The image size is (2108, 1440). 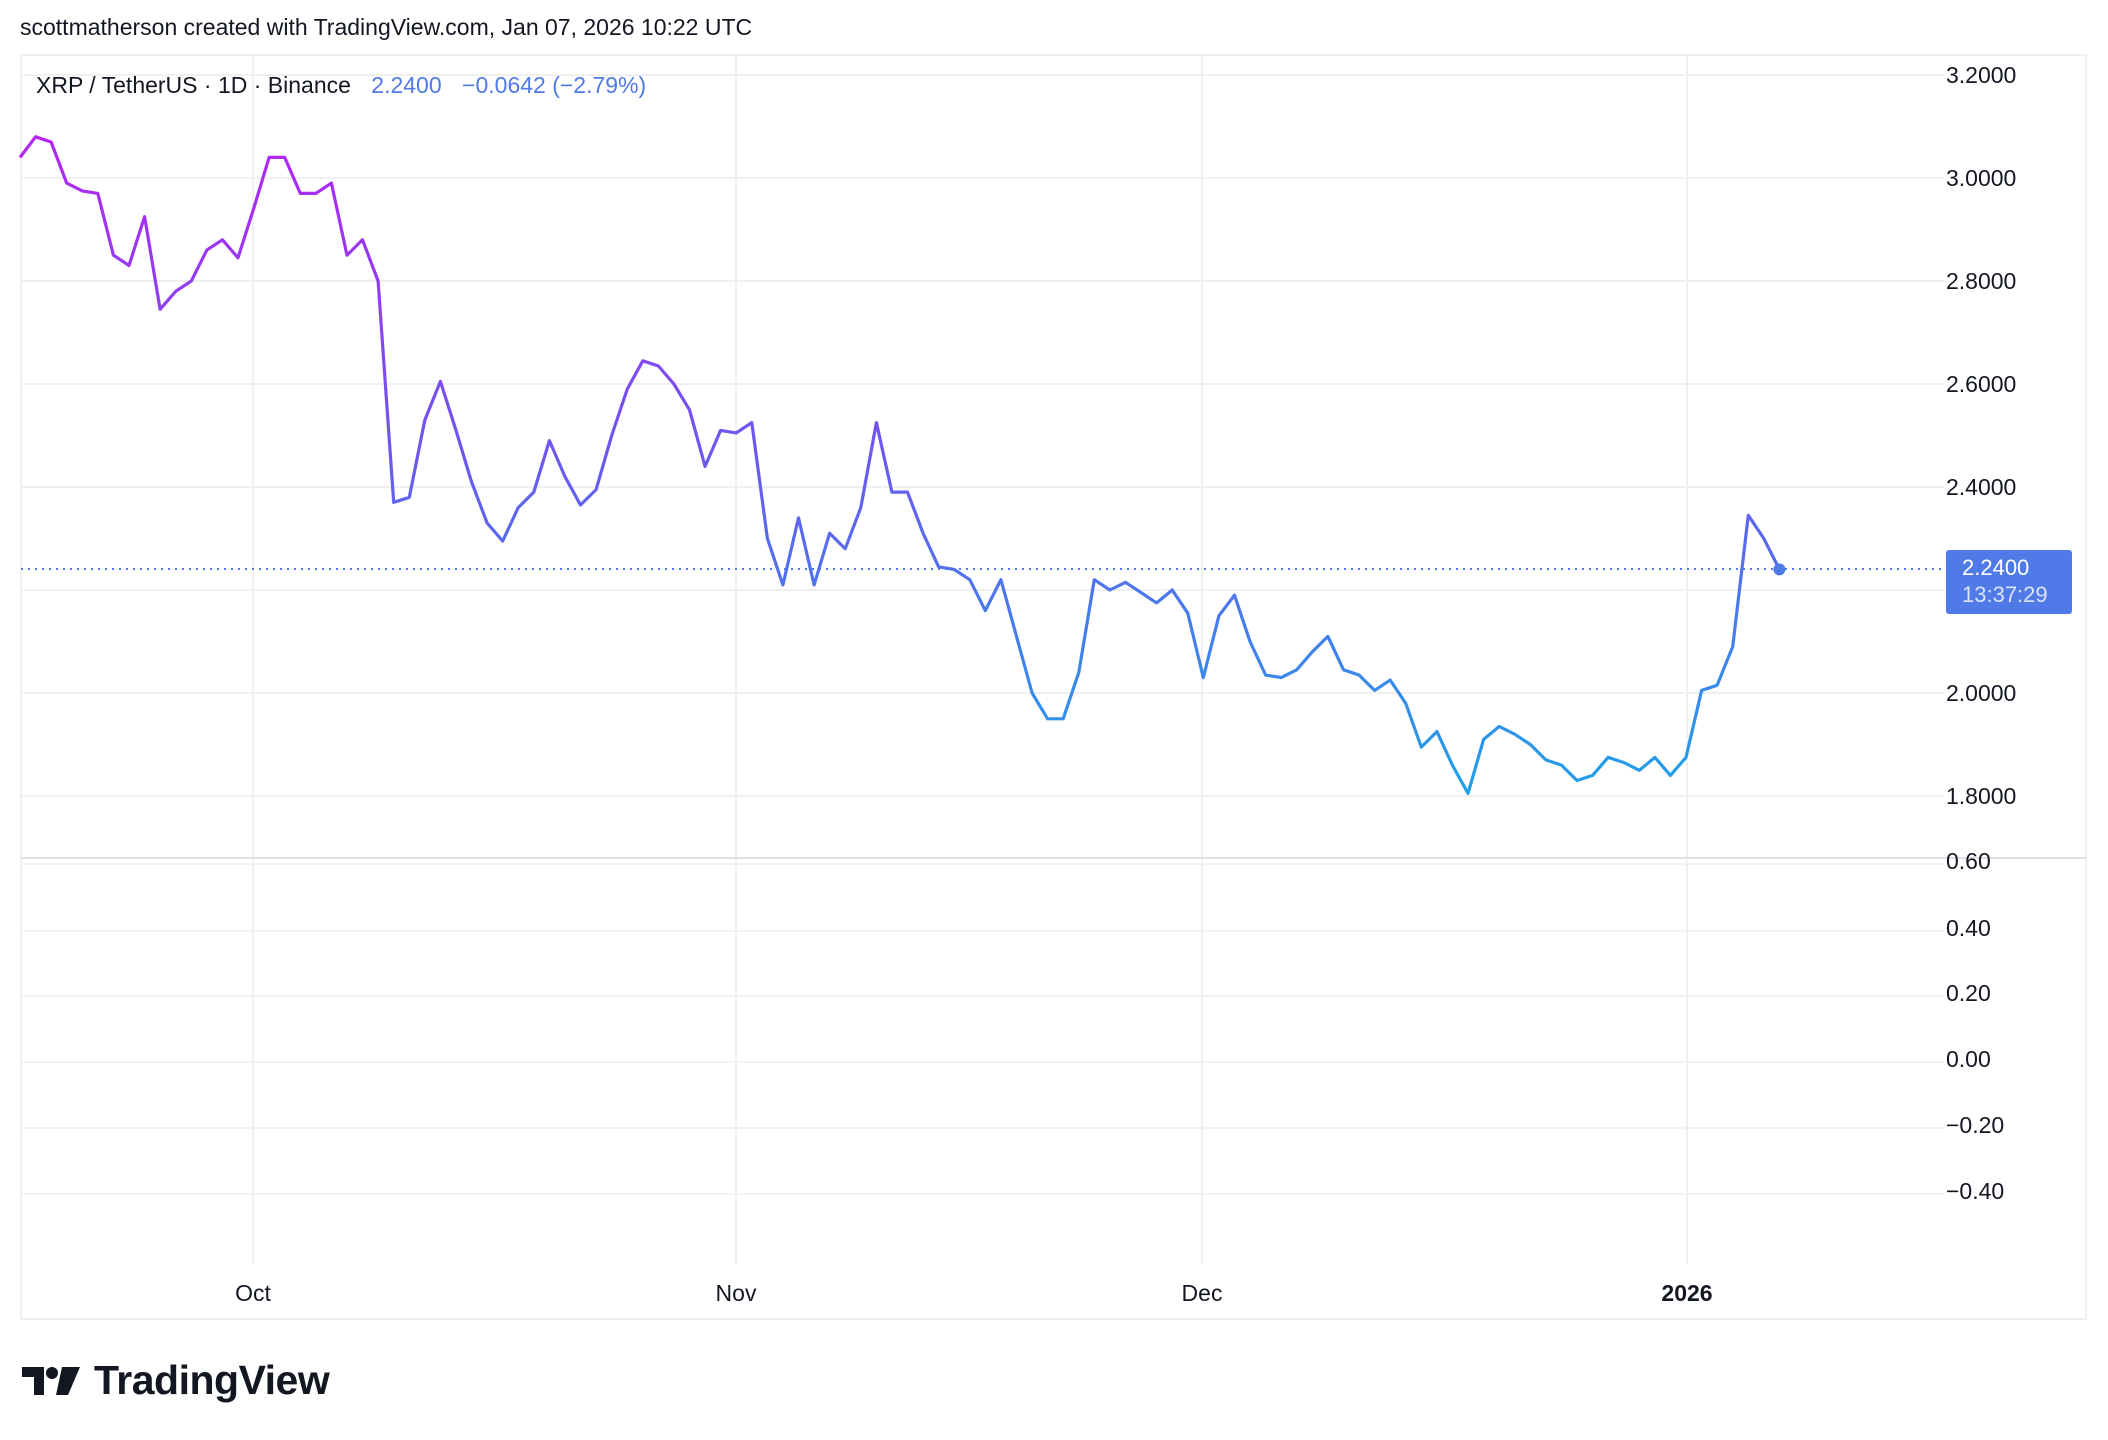 I want to click on price-tick-label: 2.4000, so click(x=1981, y=487).